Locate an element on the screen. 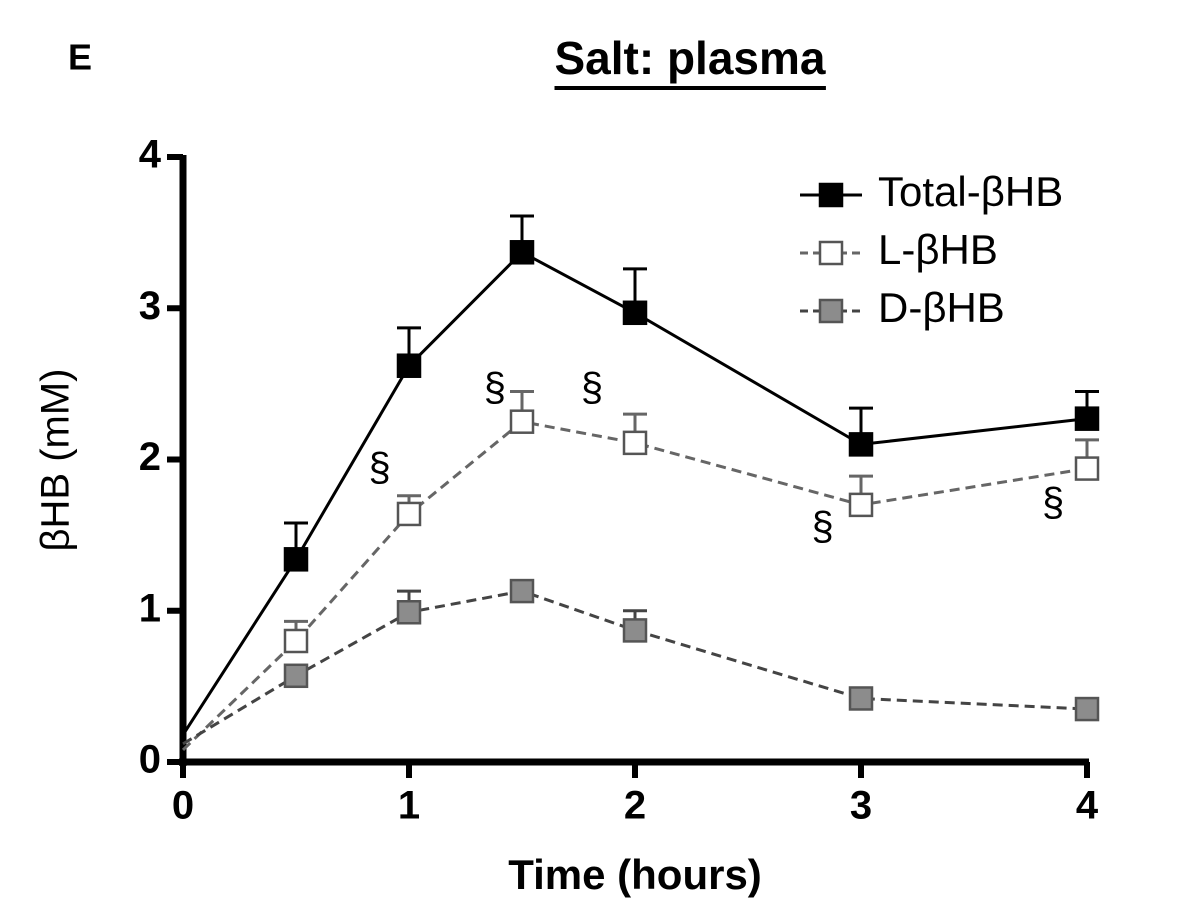 This screenshot has width=1200, height=920. panel-label: E is located at coordinates (80, 57).